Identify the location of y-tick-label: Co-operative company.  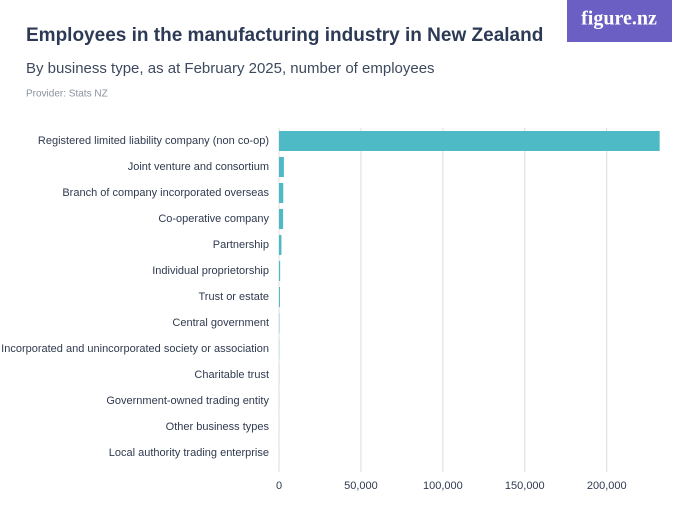
(213, 219).